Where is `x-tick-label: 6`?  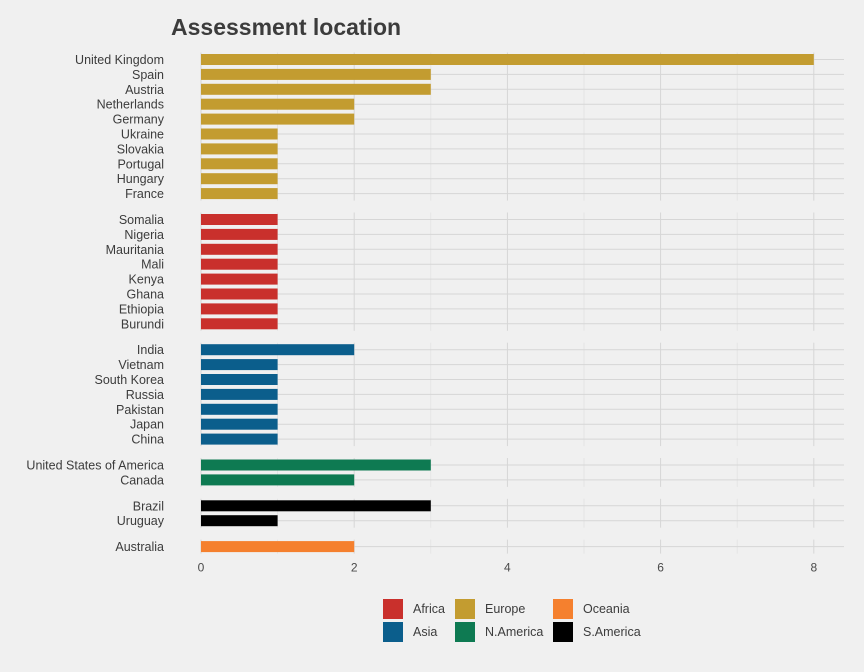 x-tick-label: 6 is located at coordinates (660, 568).